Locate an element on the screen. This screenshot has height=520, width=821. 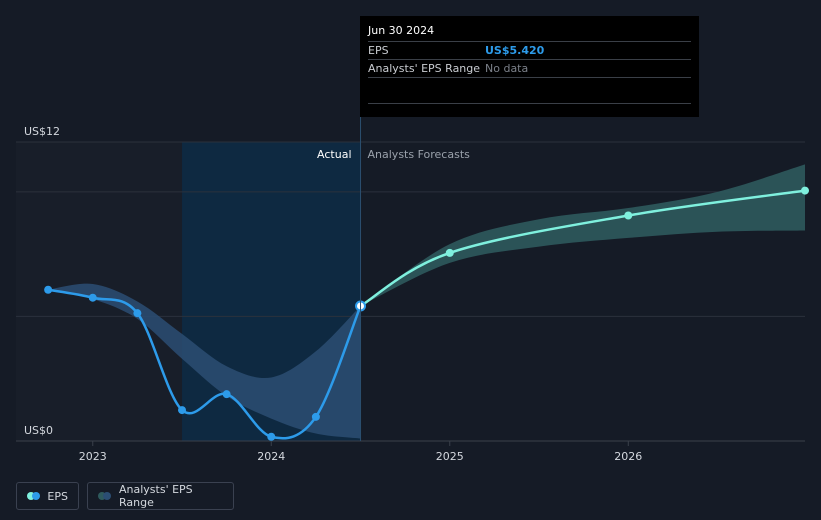
tooltip-date: Jun 30 2024 is located at coordinates (529, 29).